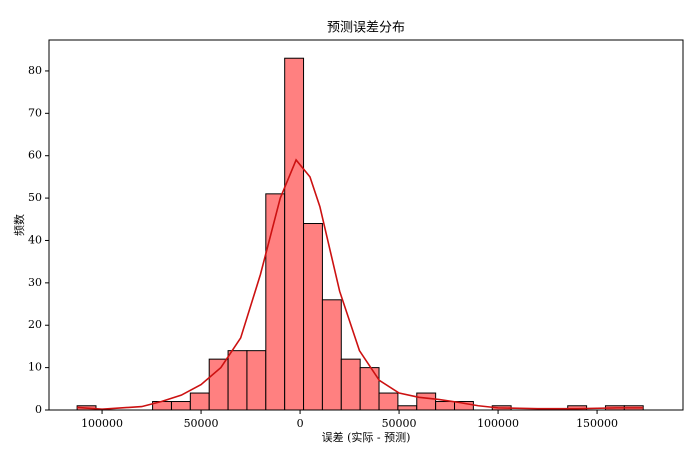 This screenshot has height=452, width=690. What do you see at coordinates (35, 367) in the screenshot?
I see `y-tick-label: 10` at bounding box center [35, 367].